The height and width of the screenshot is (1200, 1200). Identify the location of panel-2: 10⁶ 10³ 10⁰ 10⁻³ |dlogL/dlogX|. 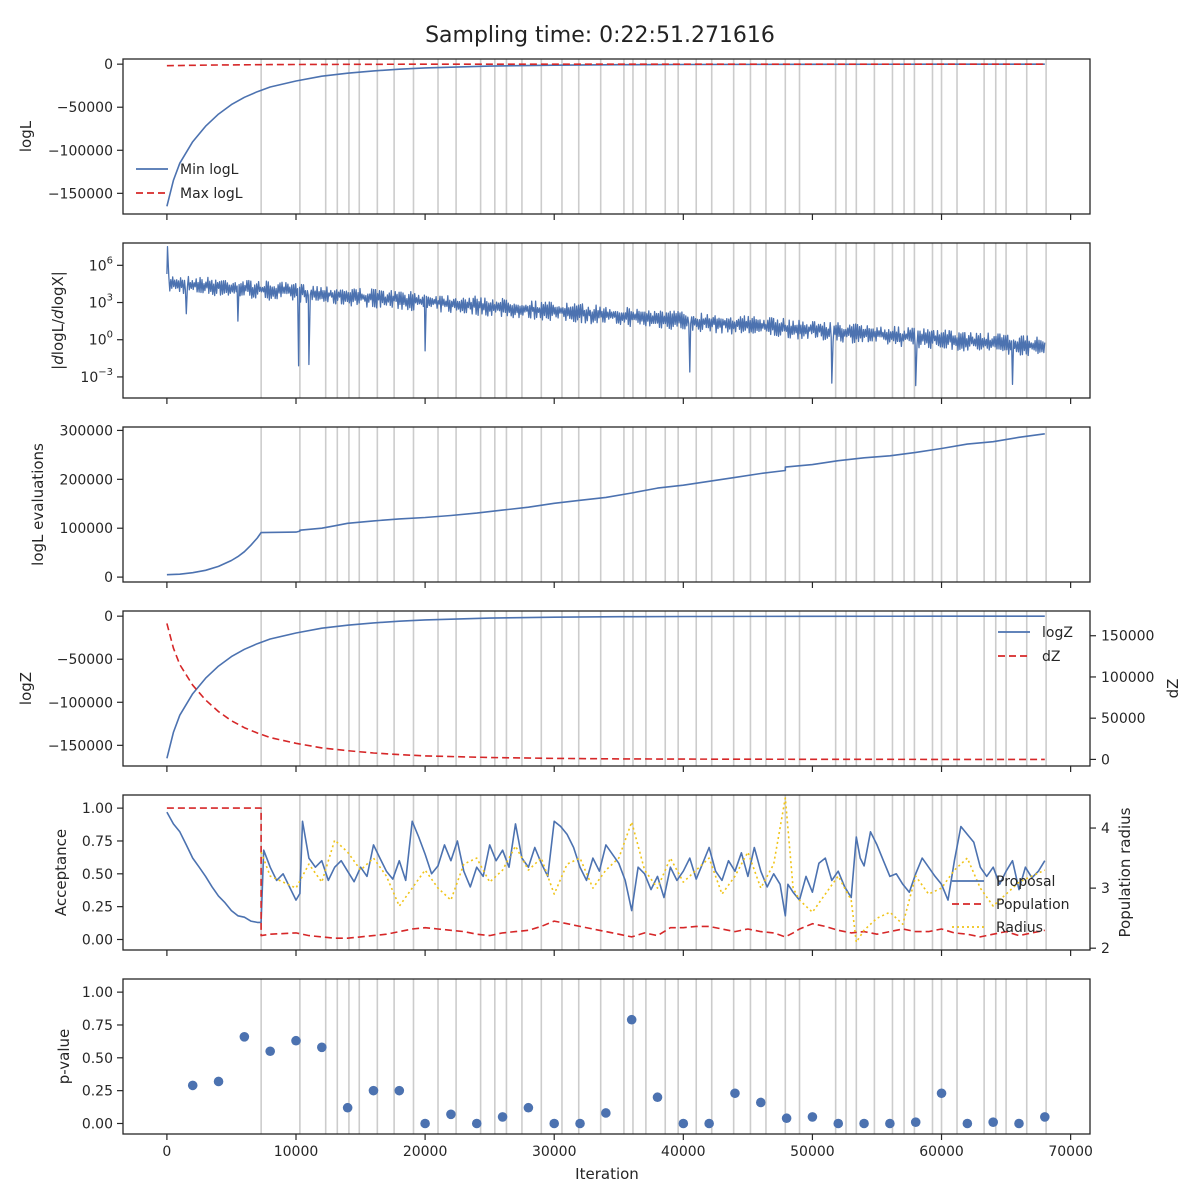
(570, 323).